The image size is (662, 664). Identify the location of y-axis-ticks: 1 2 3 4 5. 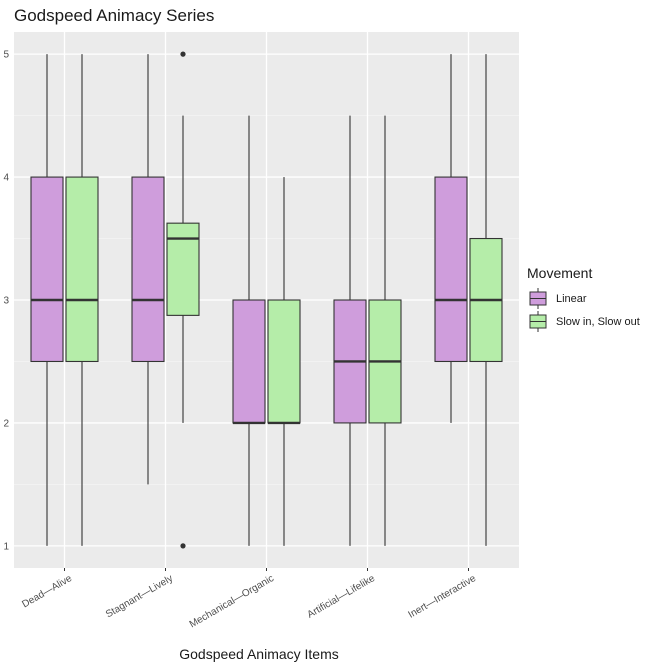
(6, 301).